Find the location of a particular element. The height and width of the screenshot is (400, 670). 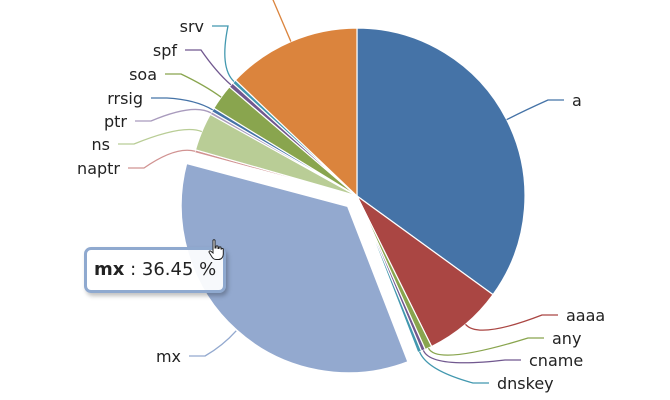

slice-label-spf: spf is located at coordinates (165, 50).